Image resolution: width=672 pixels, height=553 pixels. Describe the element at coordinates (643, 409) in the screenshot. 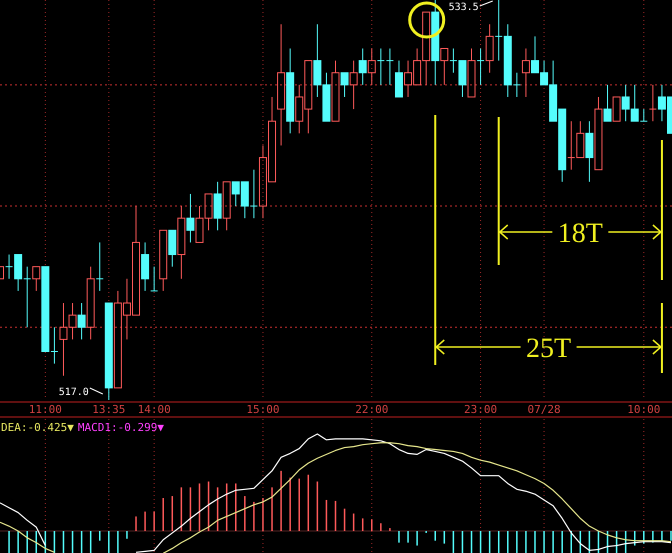

I see `x-tick-label: 10:00` at that location.